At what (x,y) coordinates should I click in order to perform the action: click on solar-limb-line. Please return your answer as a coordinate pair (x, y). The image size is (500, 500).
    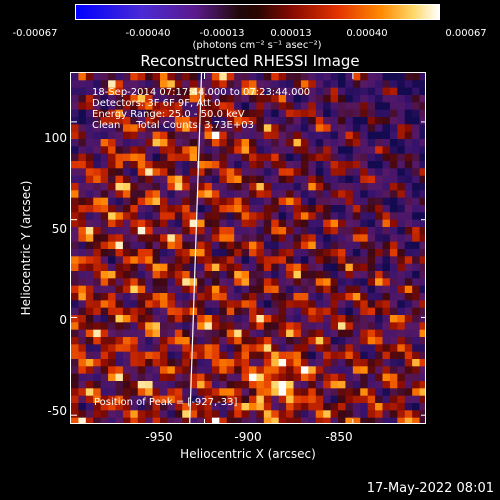
    Looking at the image, I should click on (196, 248).